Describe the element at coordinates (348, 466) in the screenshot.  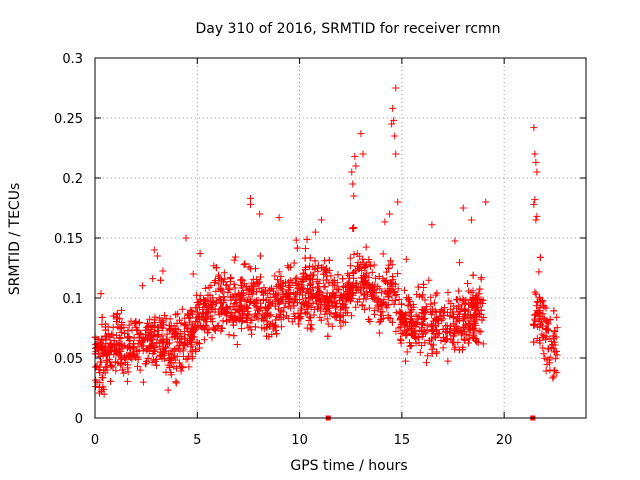
I see `x-axis-label: GPS time / hours` at that location.